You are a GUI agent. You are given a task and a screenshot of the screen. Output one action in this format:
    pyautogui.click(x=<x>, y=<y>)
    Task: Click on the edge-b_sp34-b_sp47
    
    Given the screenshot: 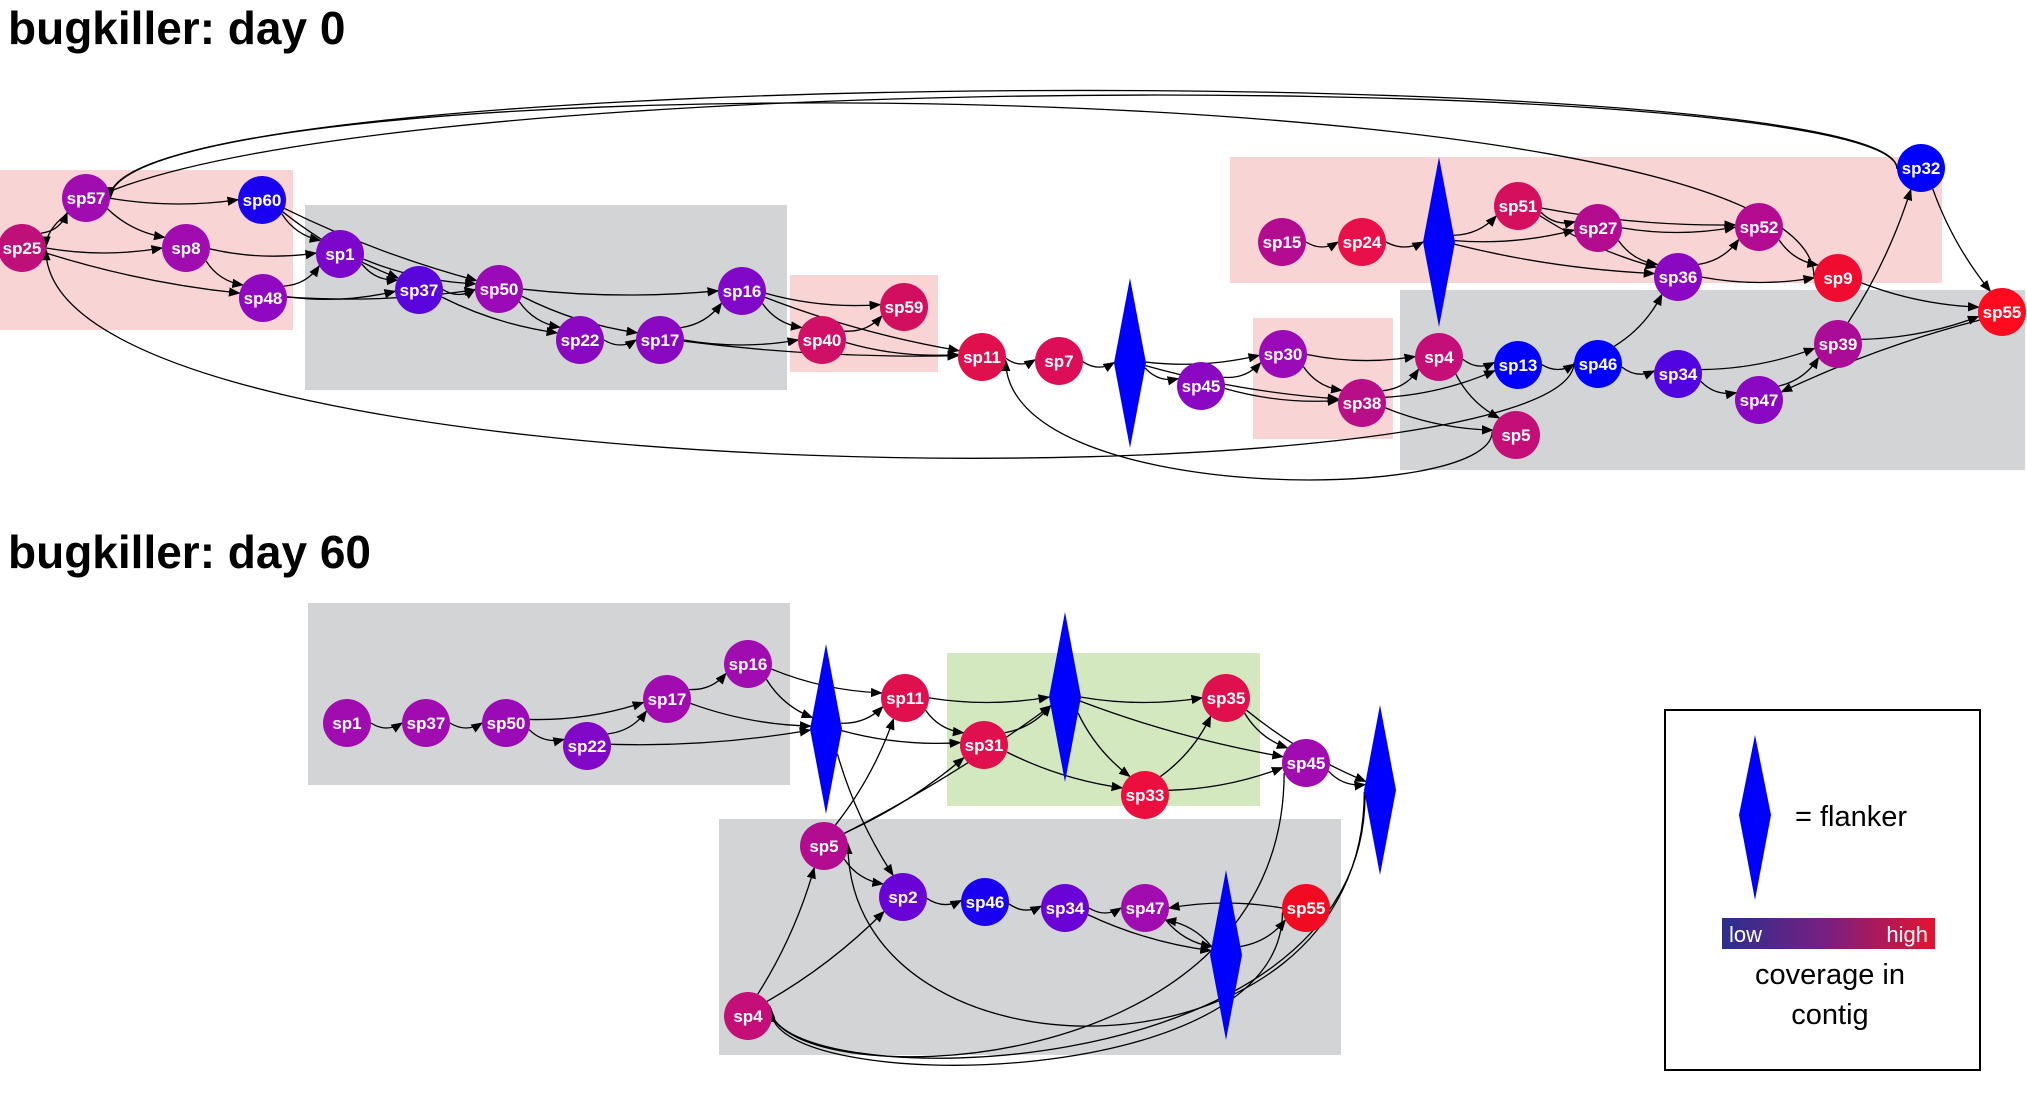 What is the action you would take?
    pyautogui.click(x=1105, y=912)
    